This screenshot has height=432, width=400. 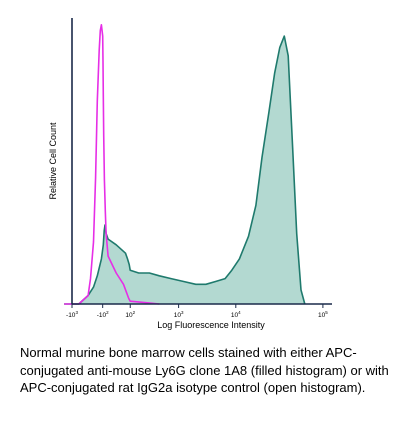 I want to click on y-axis-label: Relative Cell Count, so click(x=53, y=161).